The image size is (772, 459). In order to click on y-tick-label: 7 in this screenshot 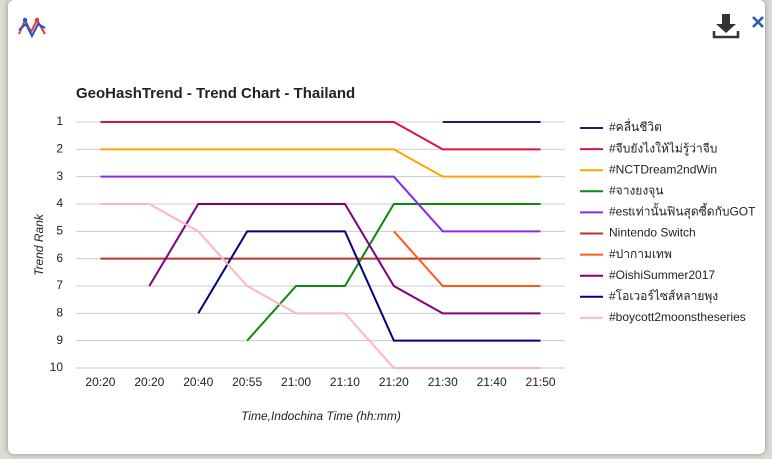, I will do `click(59, 285)`.